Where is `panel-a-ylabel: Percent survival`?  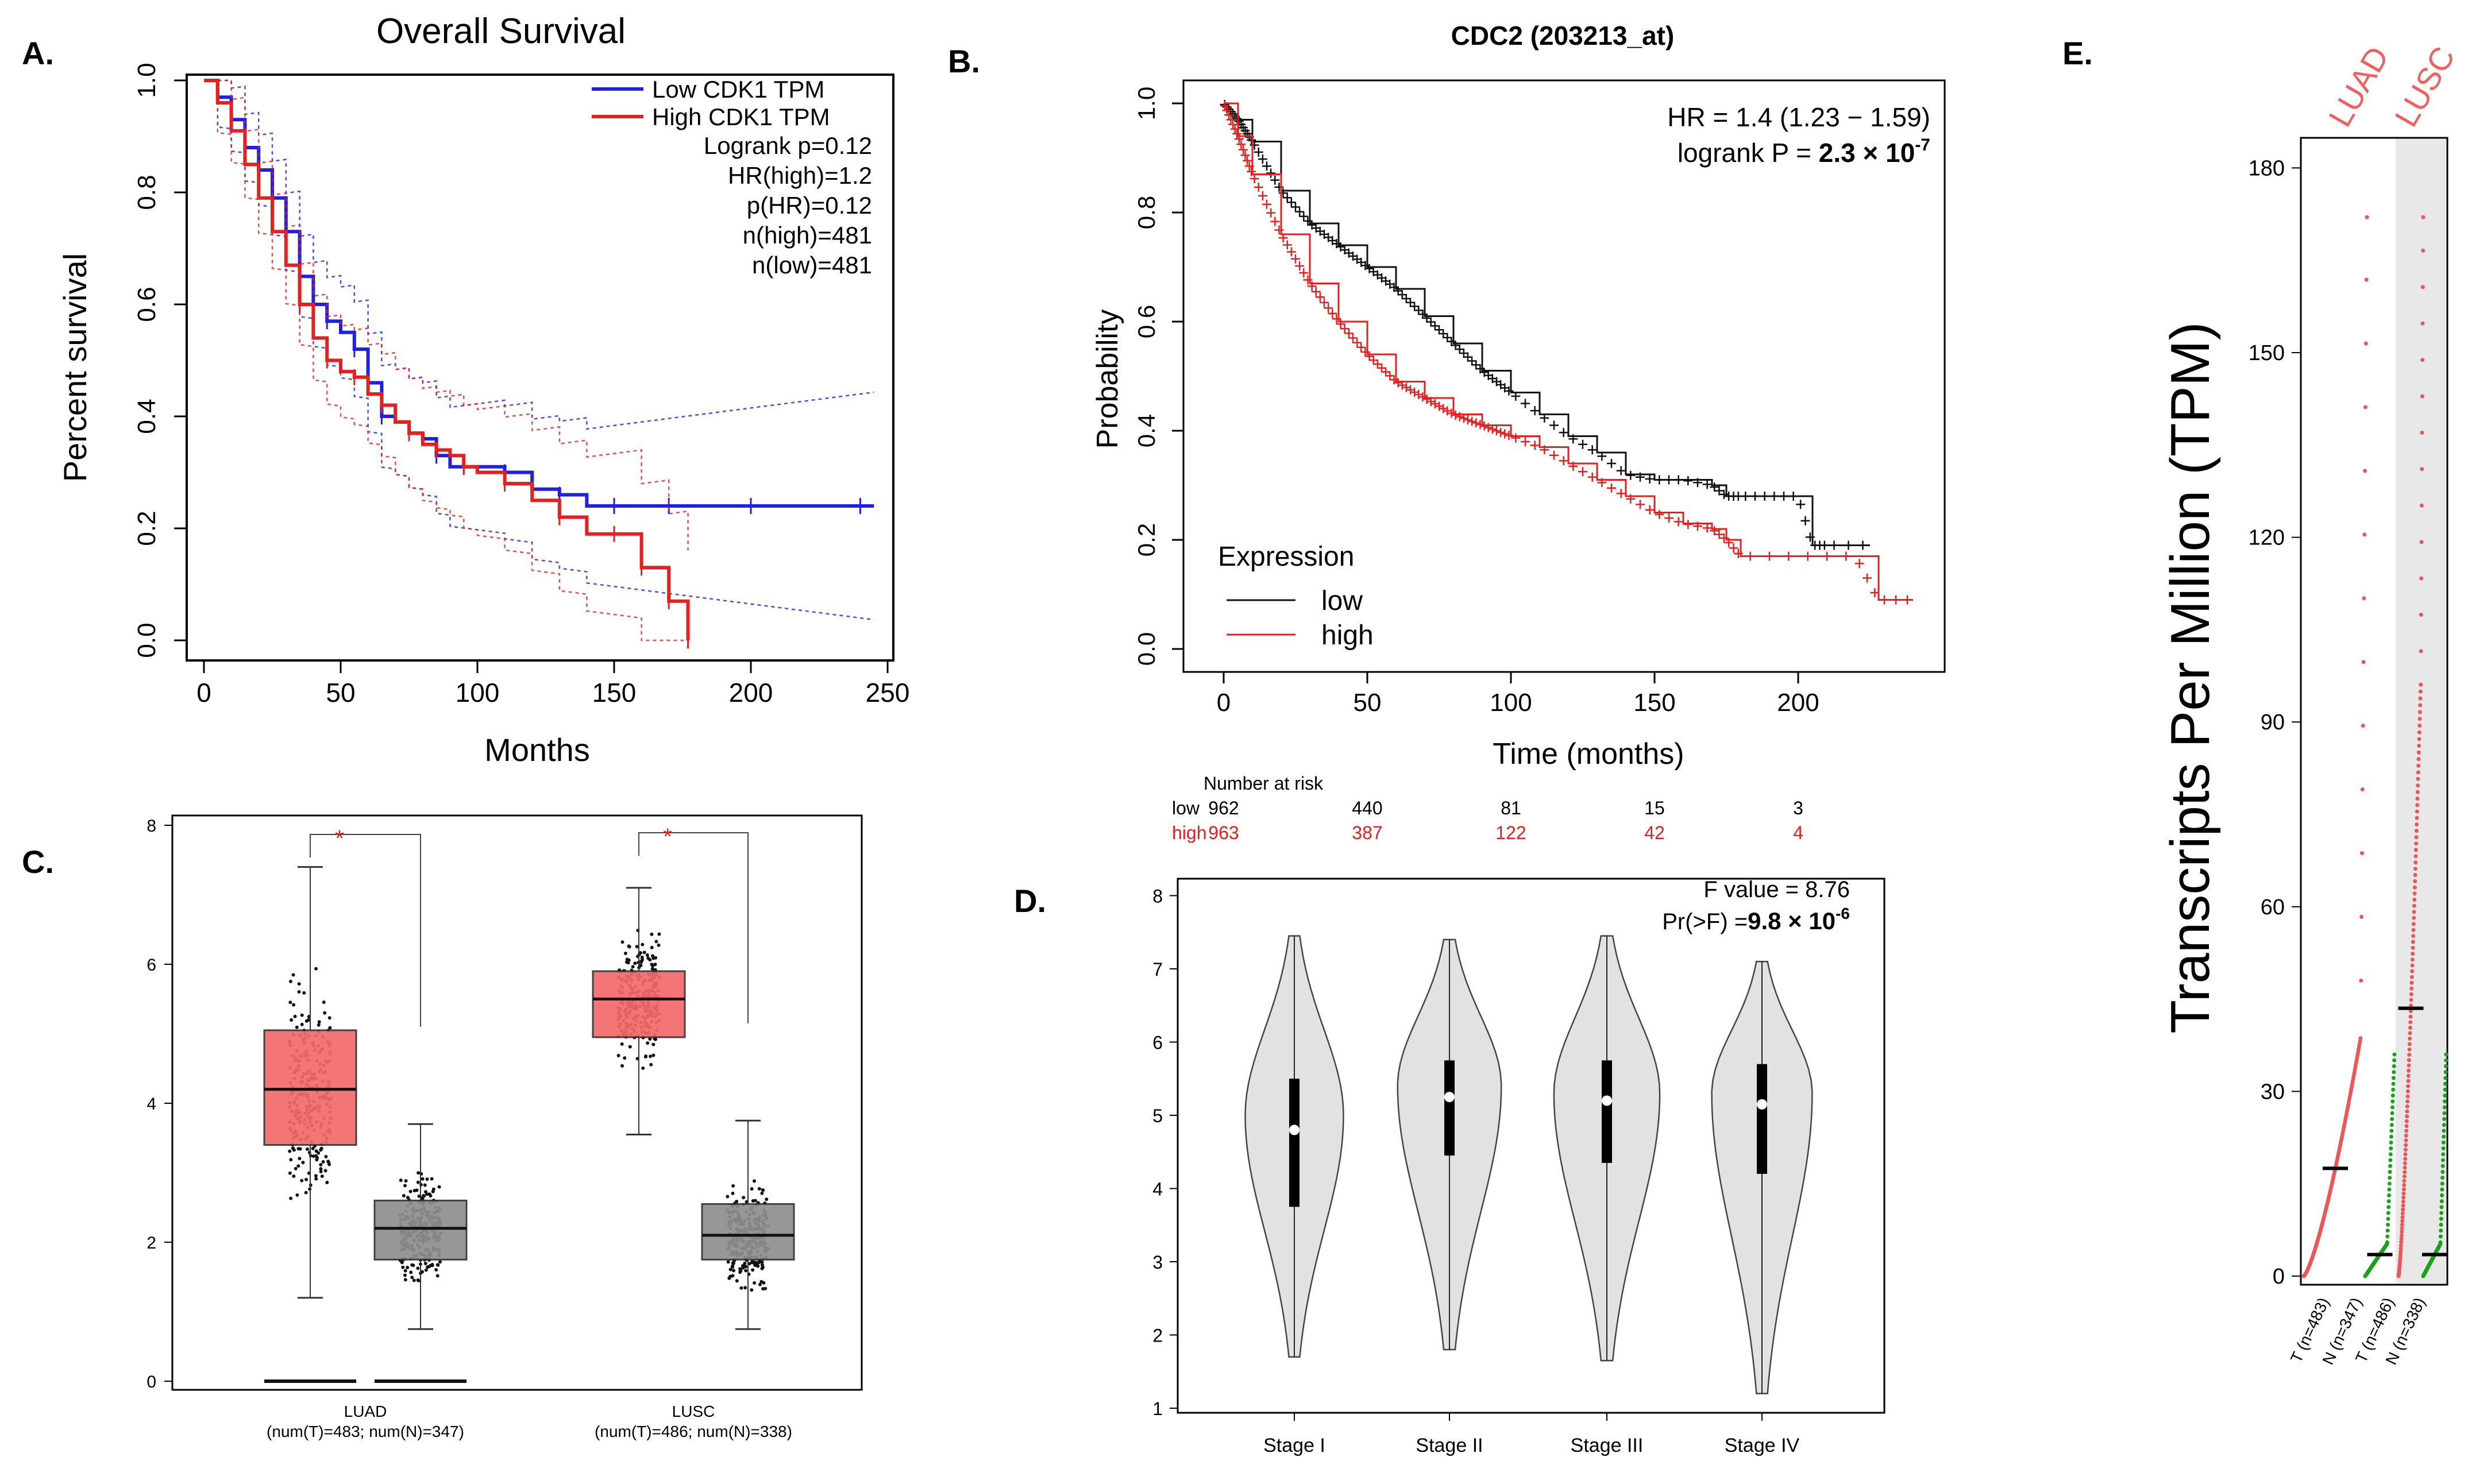 panel-a-ylabel: Percent survival is located at coordinates (75, 367).